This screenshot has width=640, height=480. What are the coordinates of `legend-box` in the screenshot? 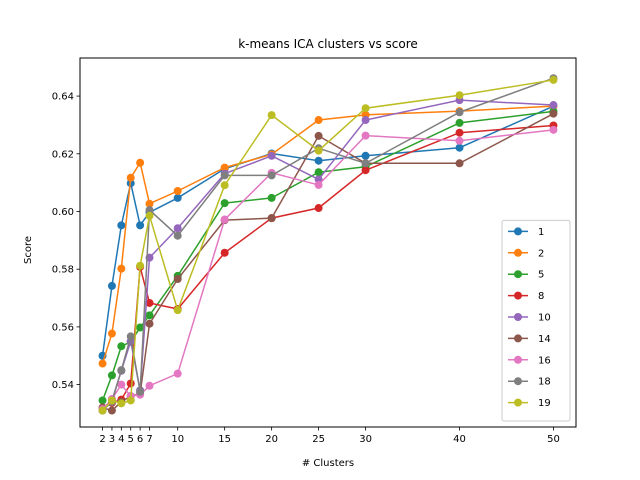 It's located at (536, 320).